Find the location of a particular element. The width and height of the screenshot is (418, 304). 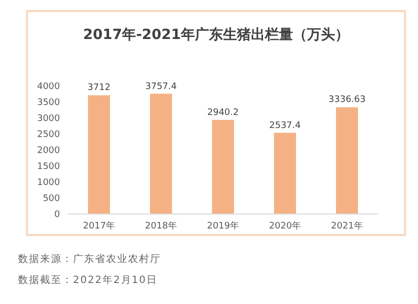

x-tick-label: 2017年 is located at coordinates (99, 226).